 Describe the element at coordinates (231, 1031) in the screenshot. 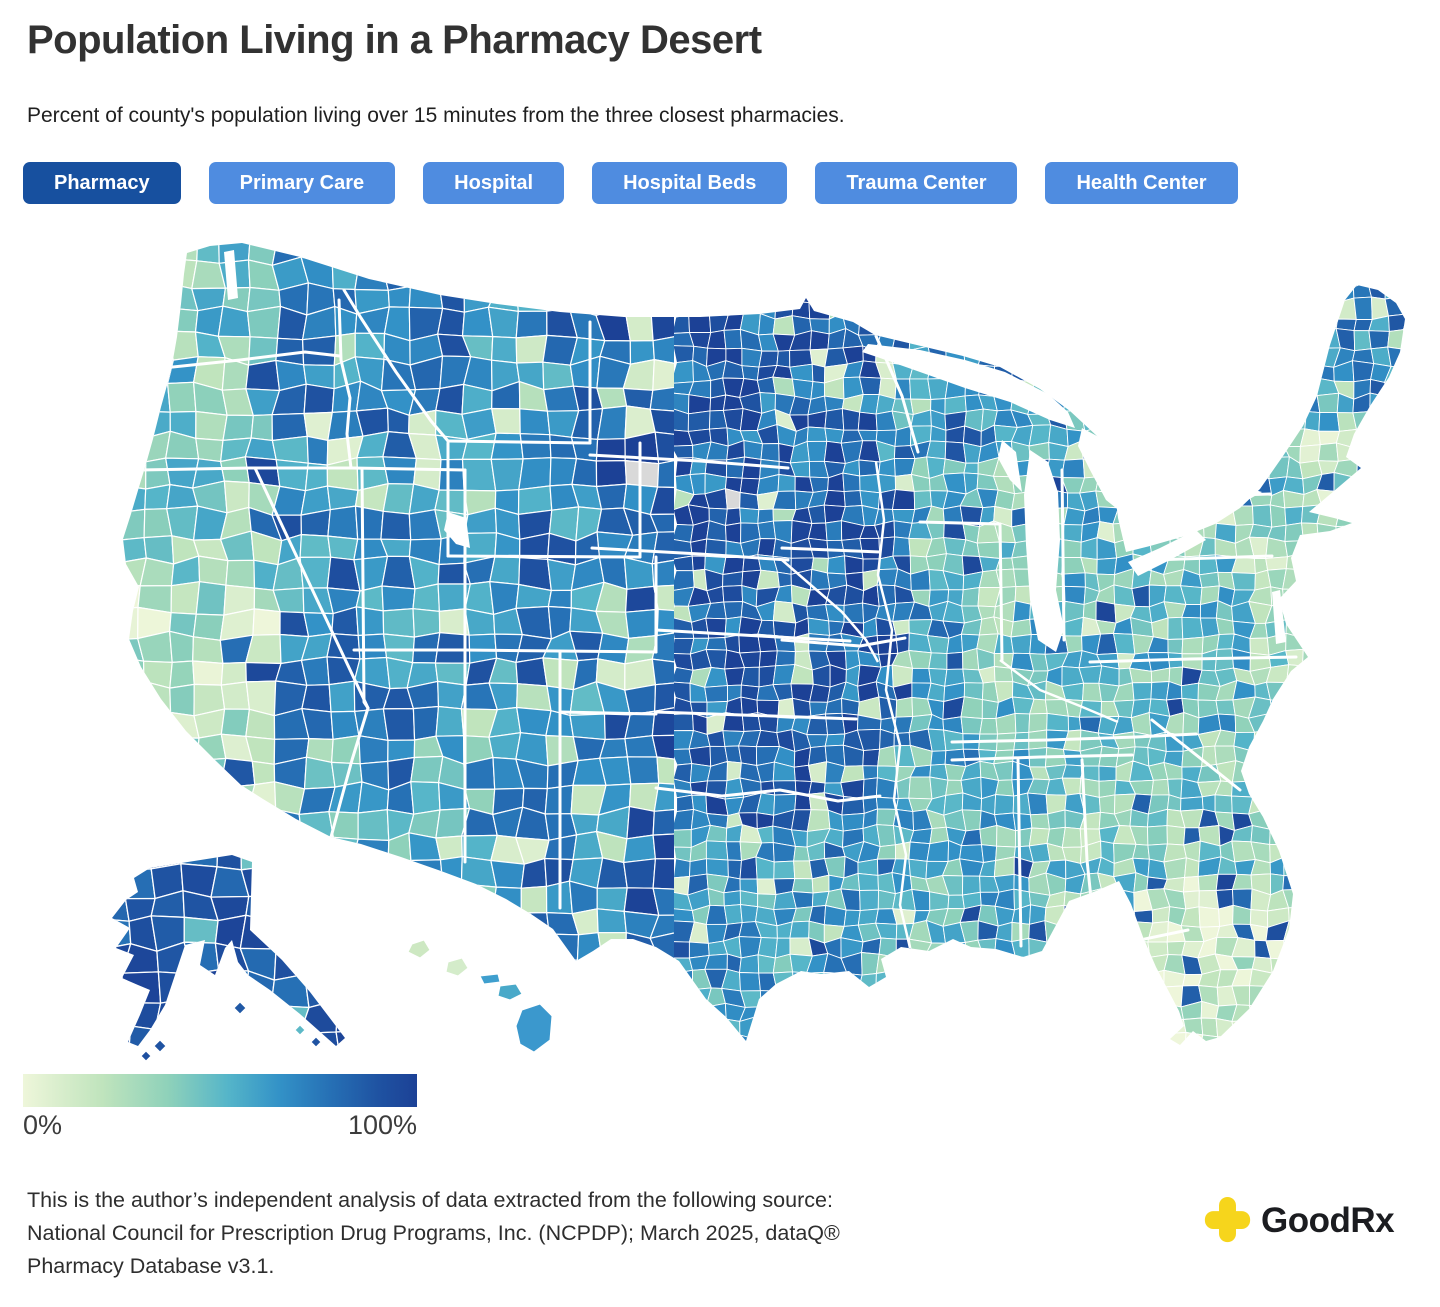

I see `alaska-islands` at that location.